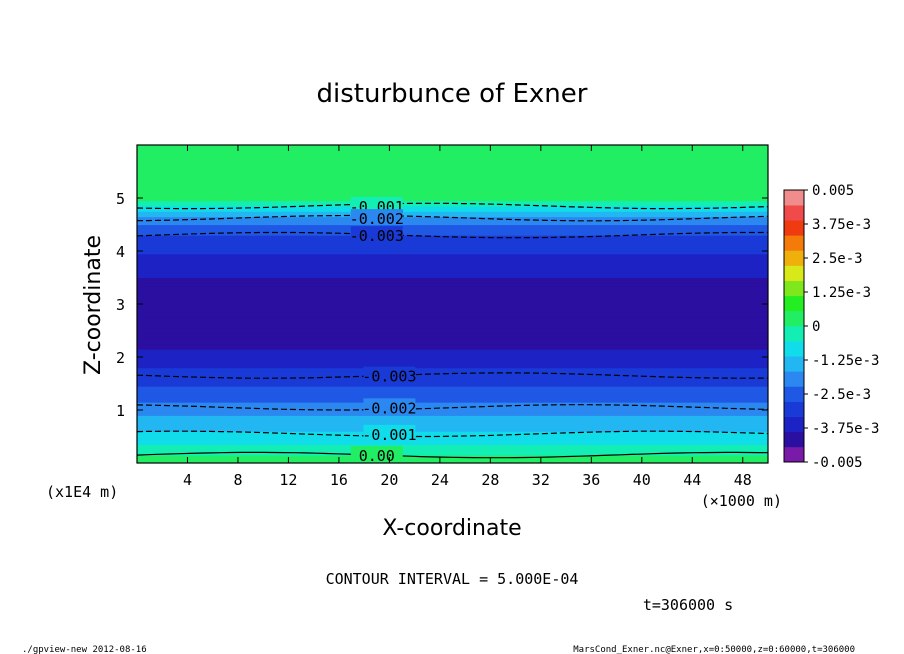  What do you see at coordinates (82, 492) in the screenshot?
I see `y-unit-label: (x1E4 m)` at bounding box center [82, 492].